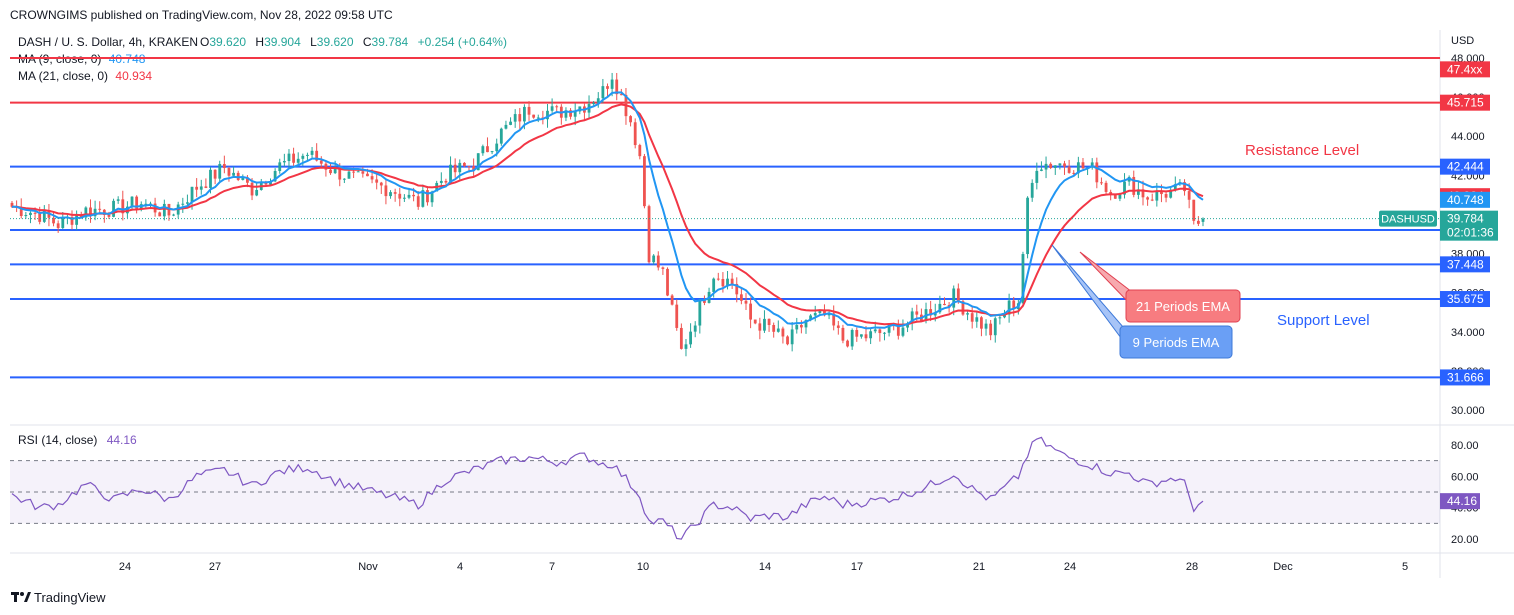  What do you see at coordinates (643, 567) in the screenshot?
I see `time-tick-label: 10` at bounding box center [643, 567].